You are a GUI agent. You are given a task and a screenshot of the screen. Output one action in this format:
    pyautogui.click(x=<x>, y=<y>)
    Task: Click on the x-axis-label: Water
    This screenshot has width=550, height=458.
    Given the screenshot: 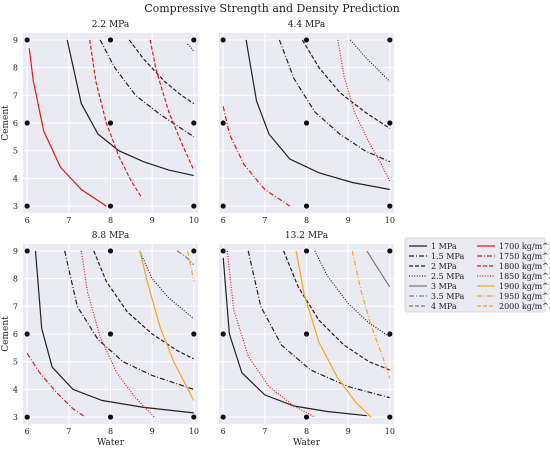 What is the action you would take?
    pyautogui.click(x=111, y=443)
    